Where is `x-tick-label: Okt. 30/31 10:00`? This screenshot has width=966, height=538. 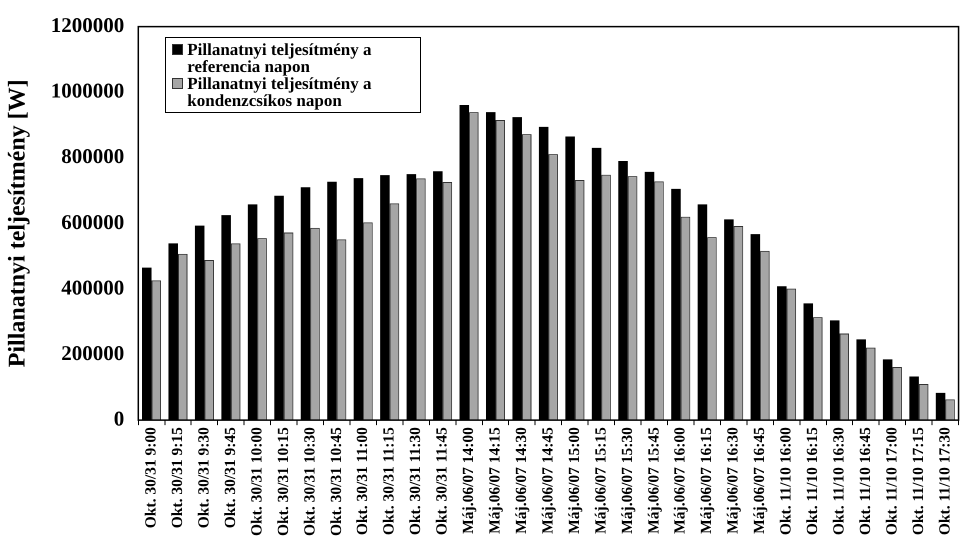 x-tick-label: Okt. 30/31 10:00 is located at coordinates (257, 481).